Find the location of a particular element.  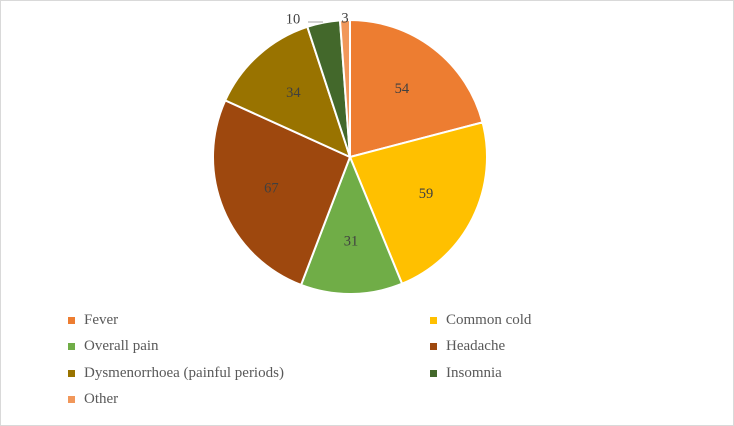

legend-label-dysmenorrhoea: Dysmenorrhoea (painful periods) is located at coordinates (184, 373).